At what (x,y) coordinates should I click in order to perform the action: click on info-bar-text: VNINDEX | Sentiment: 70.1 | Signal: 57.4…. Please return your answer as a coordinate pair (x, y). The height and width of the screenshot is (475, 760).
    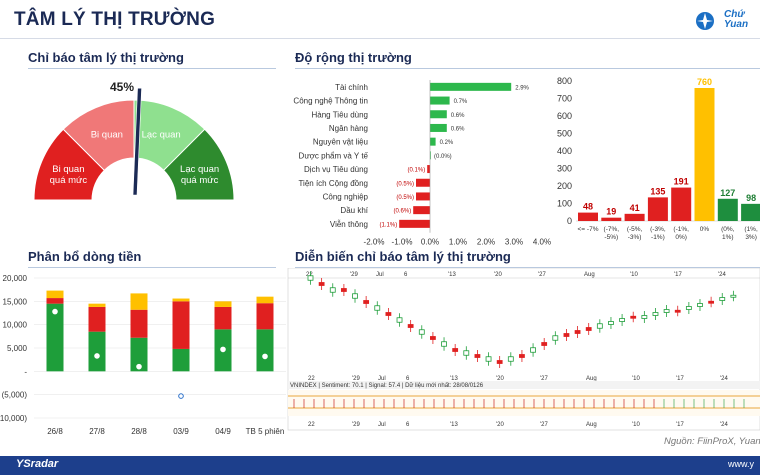
    Looking at the image, I should click on (387, 386).